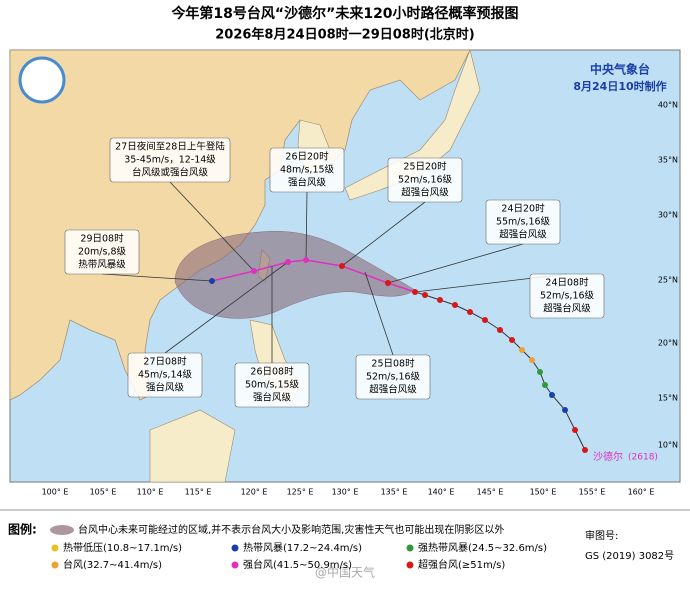  I want to click on lon-label: 130° E, so click(345, 492).